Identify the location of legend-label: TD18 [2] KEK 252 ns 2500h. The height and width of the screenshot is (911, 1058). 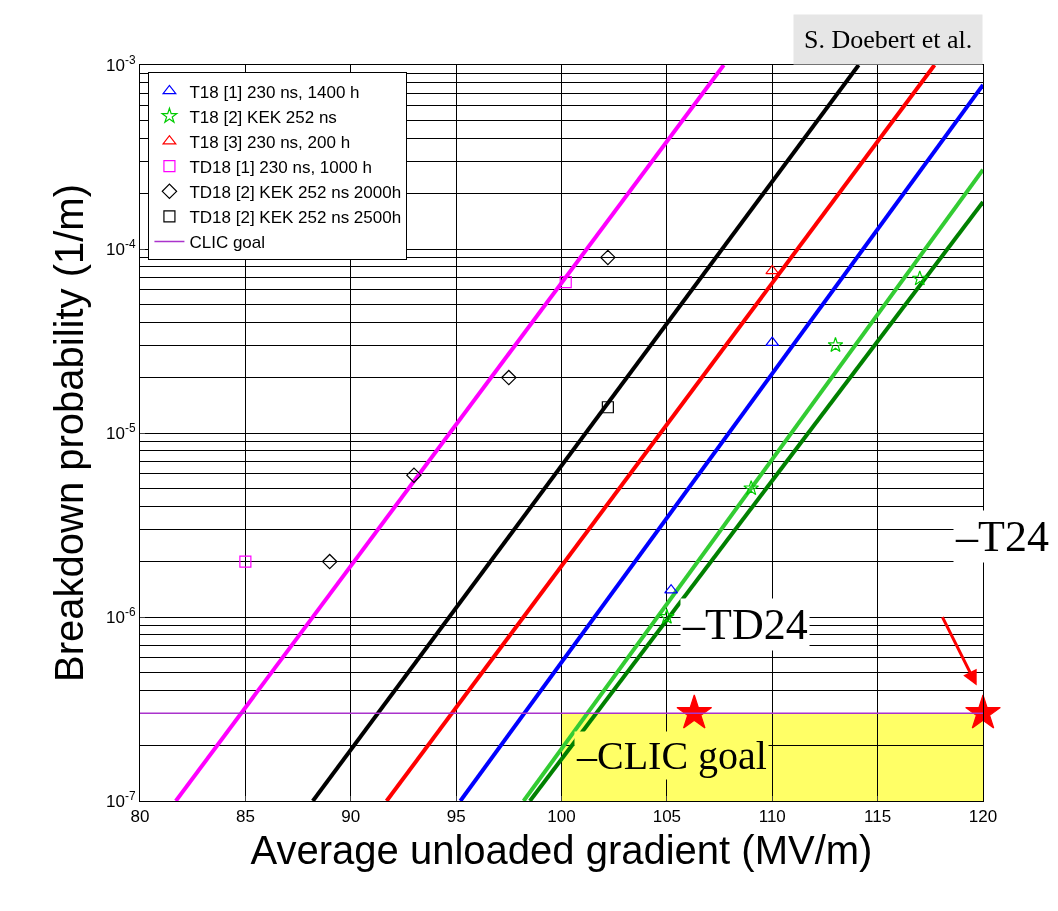
(295, 218).